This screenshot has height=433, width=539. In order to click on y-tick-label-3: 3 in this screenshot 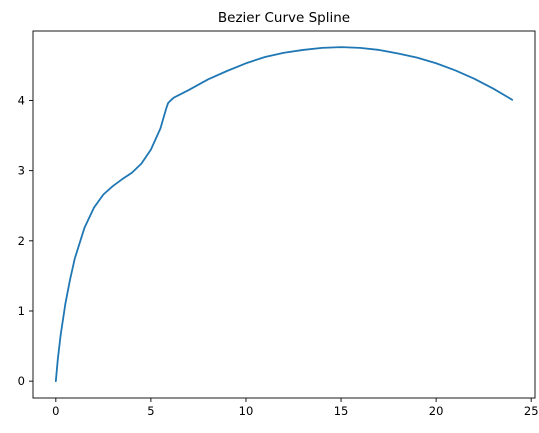, I will do `click(21, 171)`.